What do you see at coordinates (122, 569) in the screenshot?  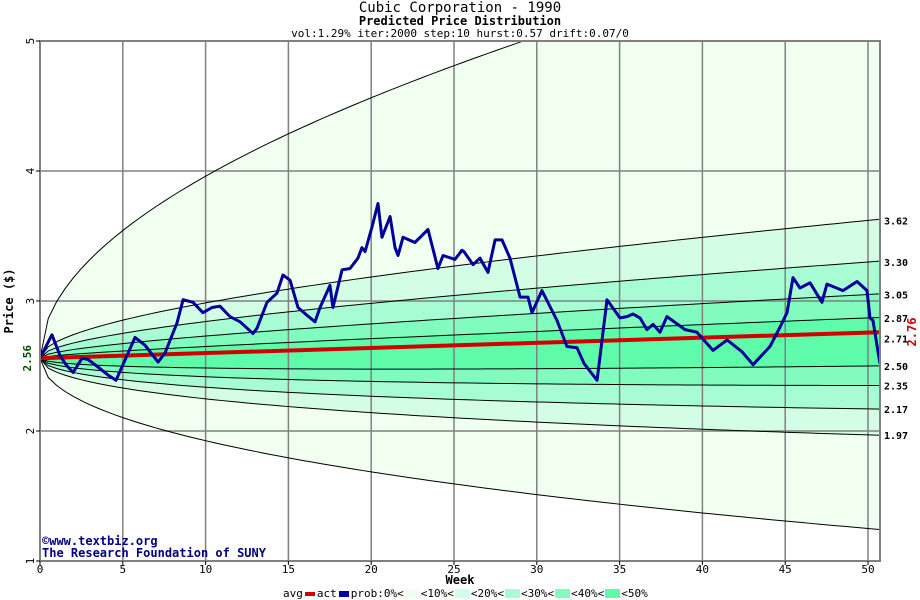 I see `x-tick-label: 5` at bounding box center [122, 569].